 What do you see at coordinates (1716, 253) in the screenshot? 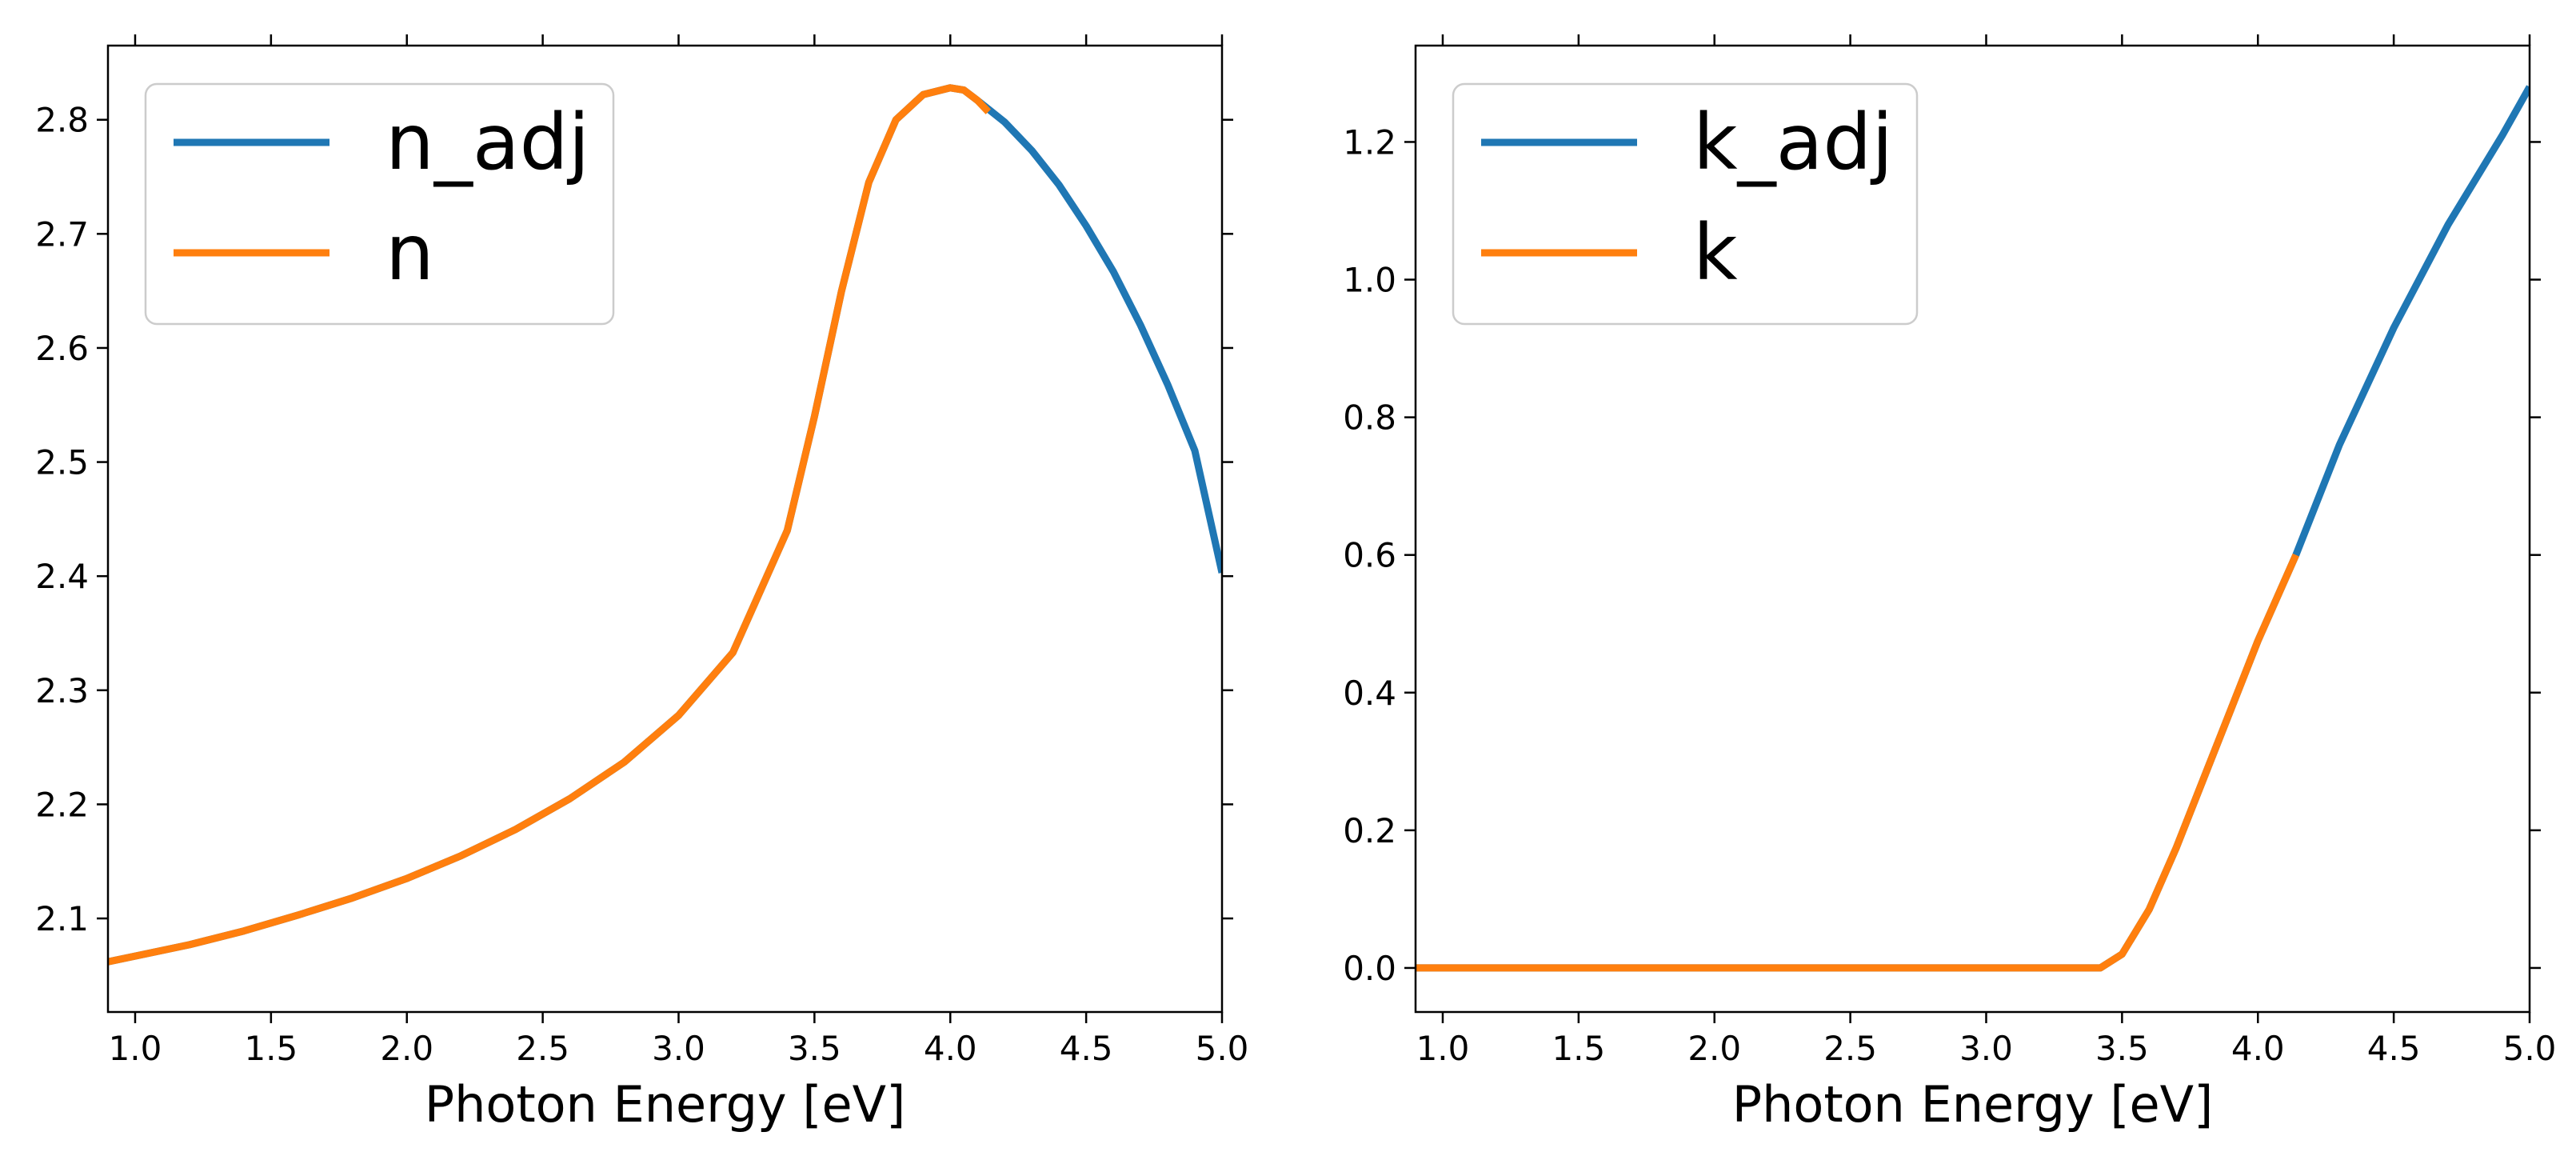
I see `legend-label-k: k` at bounding box center [1716, 253].